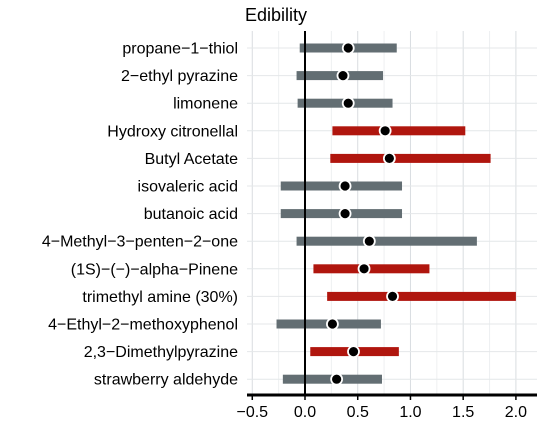 This screenshot has width=552, height=437. I want to click on x-tick-label: −0.5, so click(252, 412).